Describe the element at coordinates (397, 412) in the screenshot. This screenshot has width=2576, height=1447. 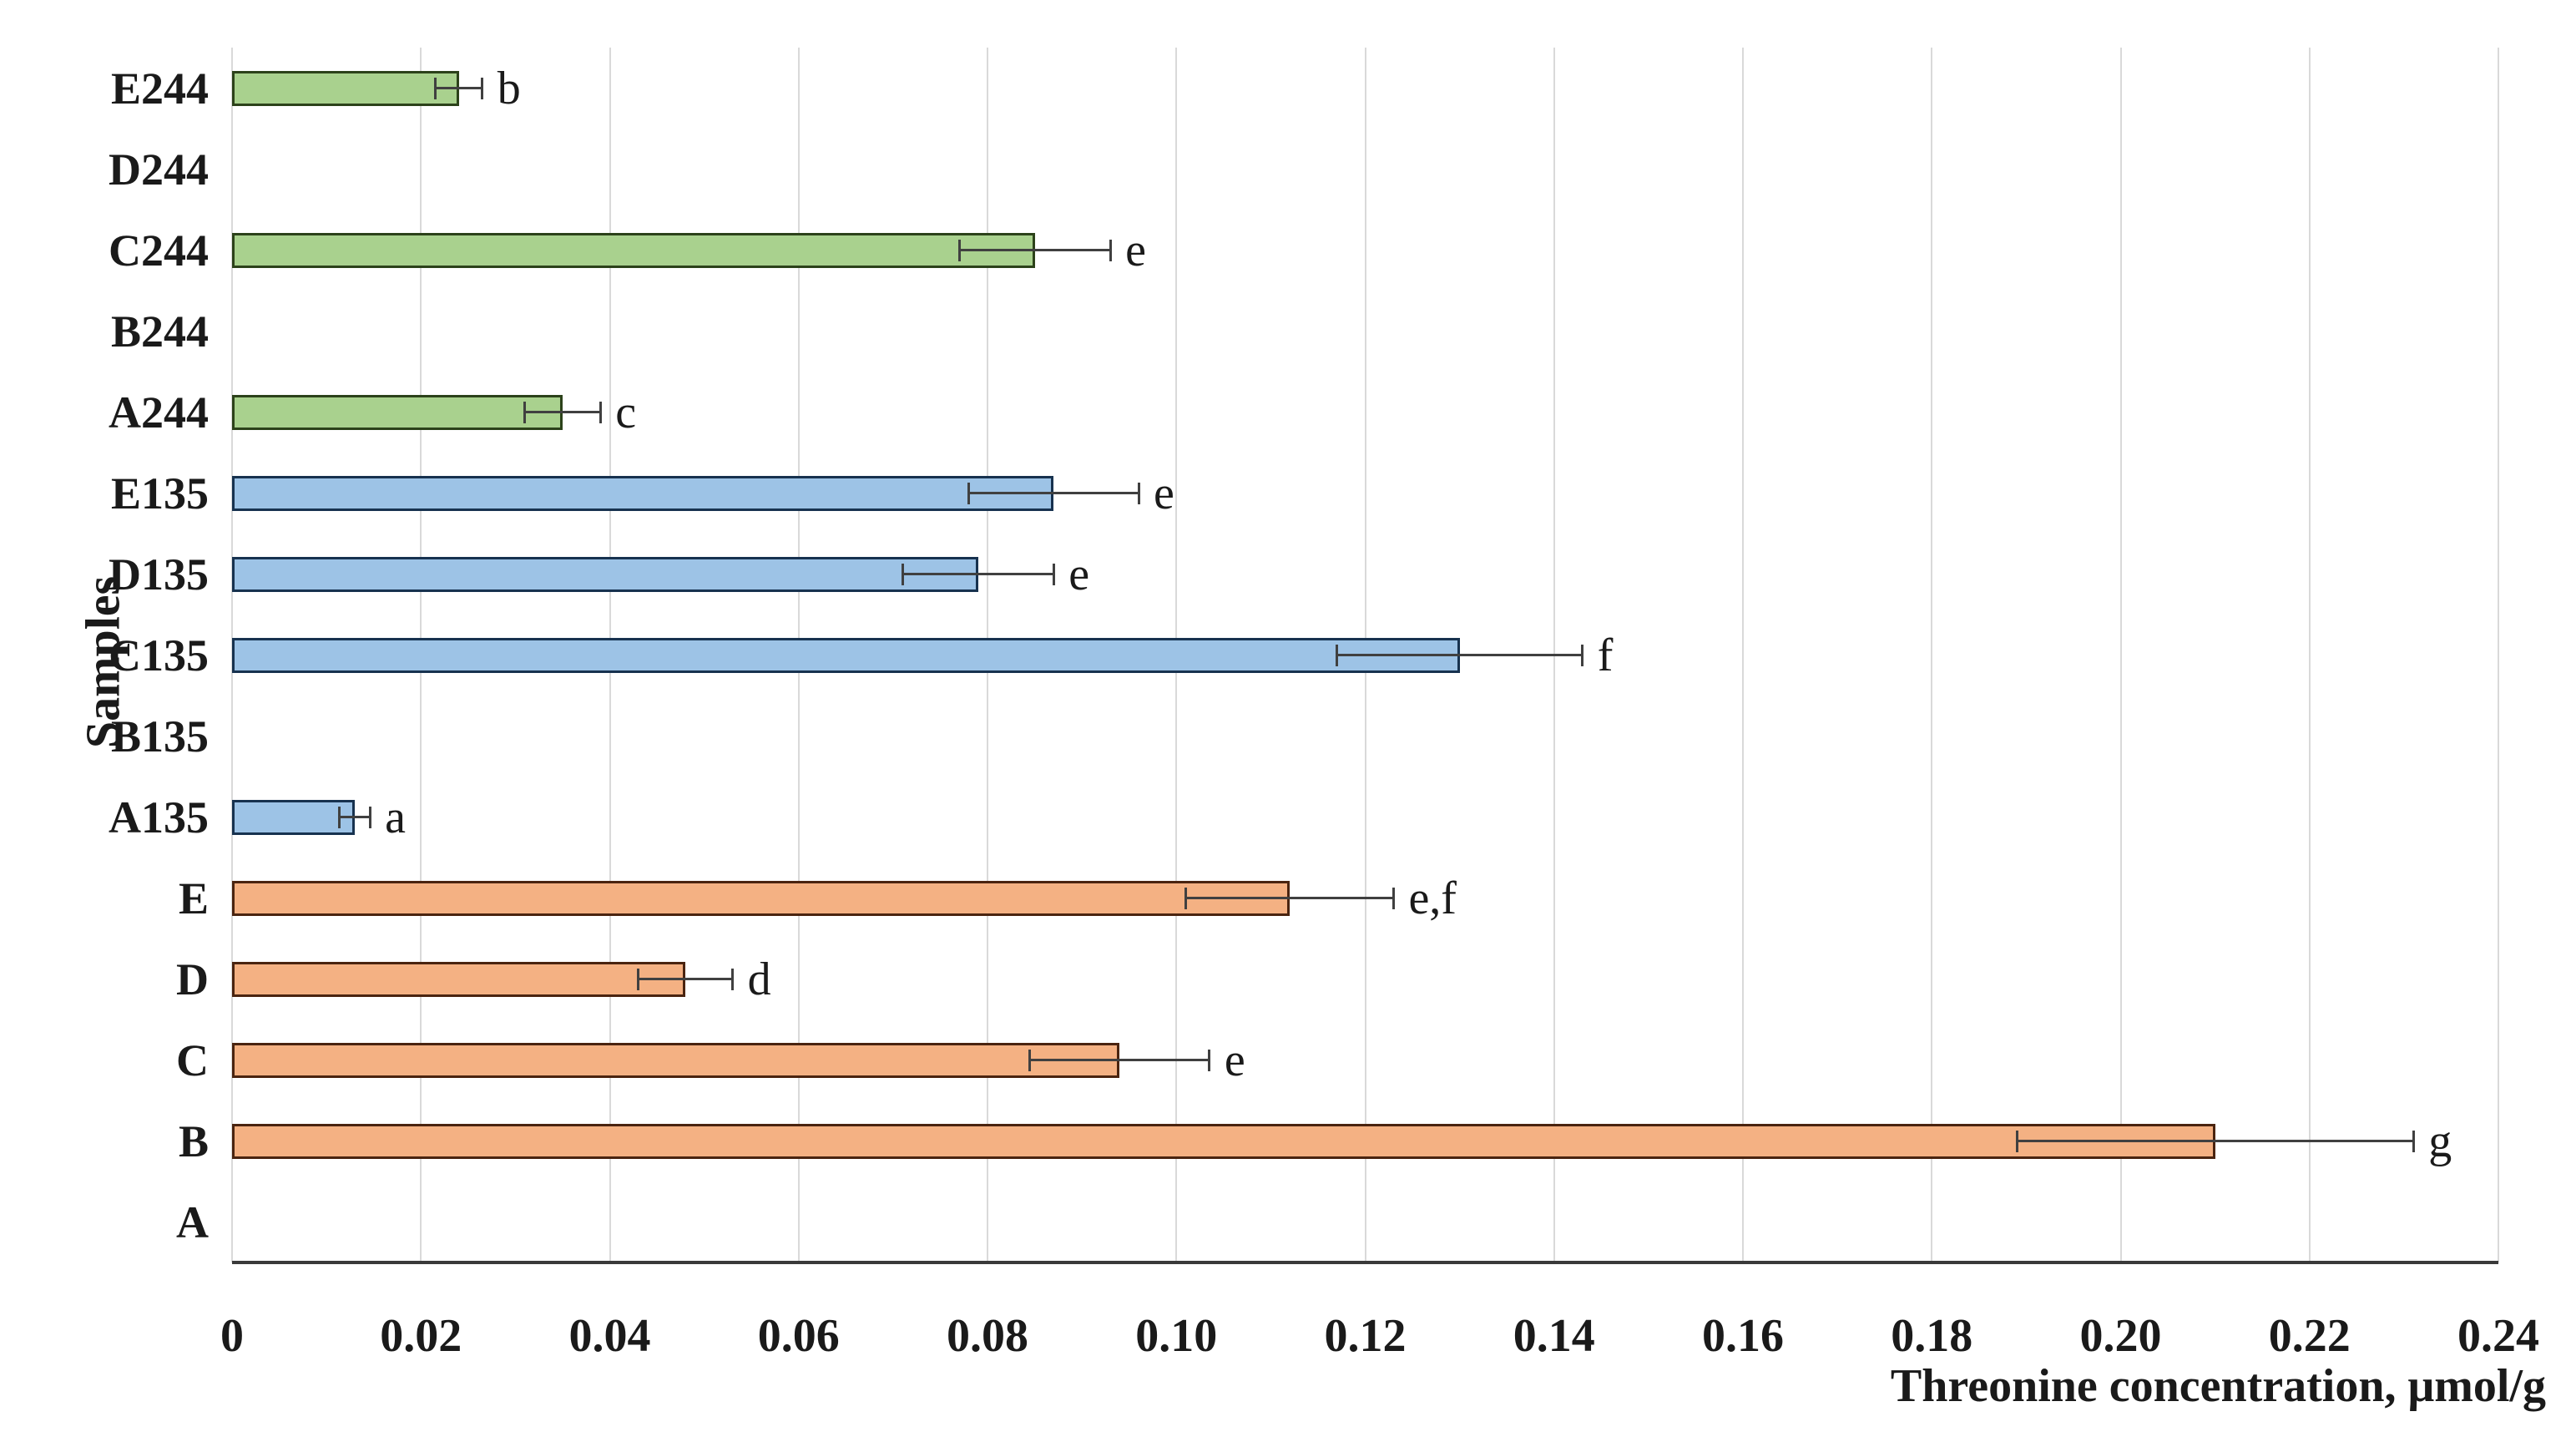
I see `bar-A244` at that location.